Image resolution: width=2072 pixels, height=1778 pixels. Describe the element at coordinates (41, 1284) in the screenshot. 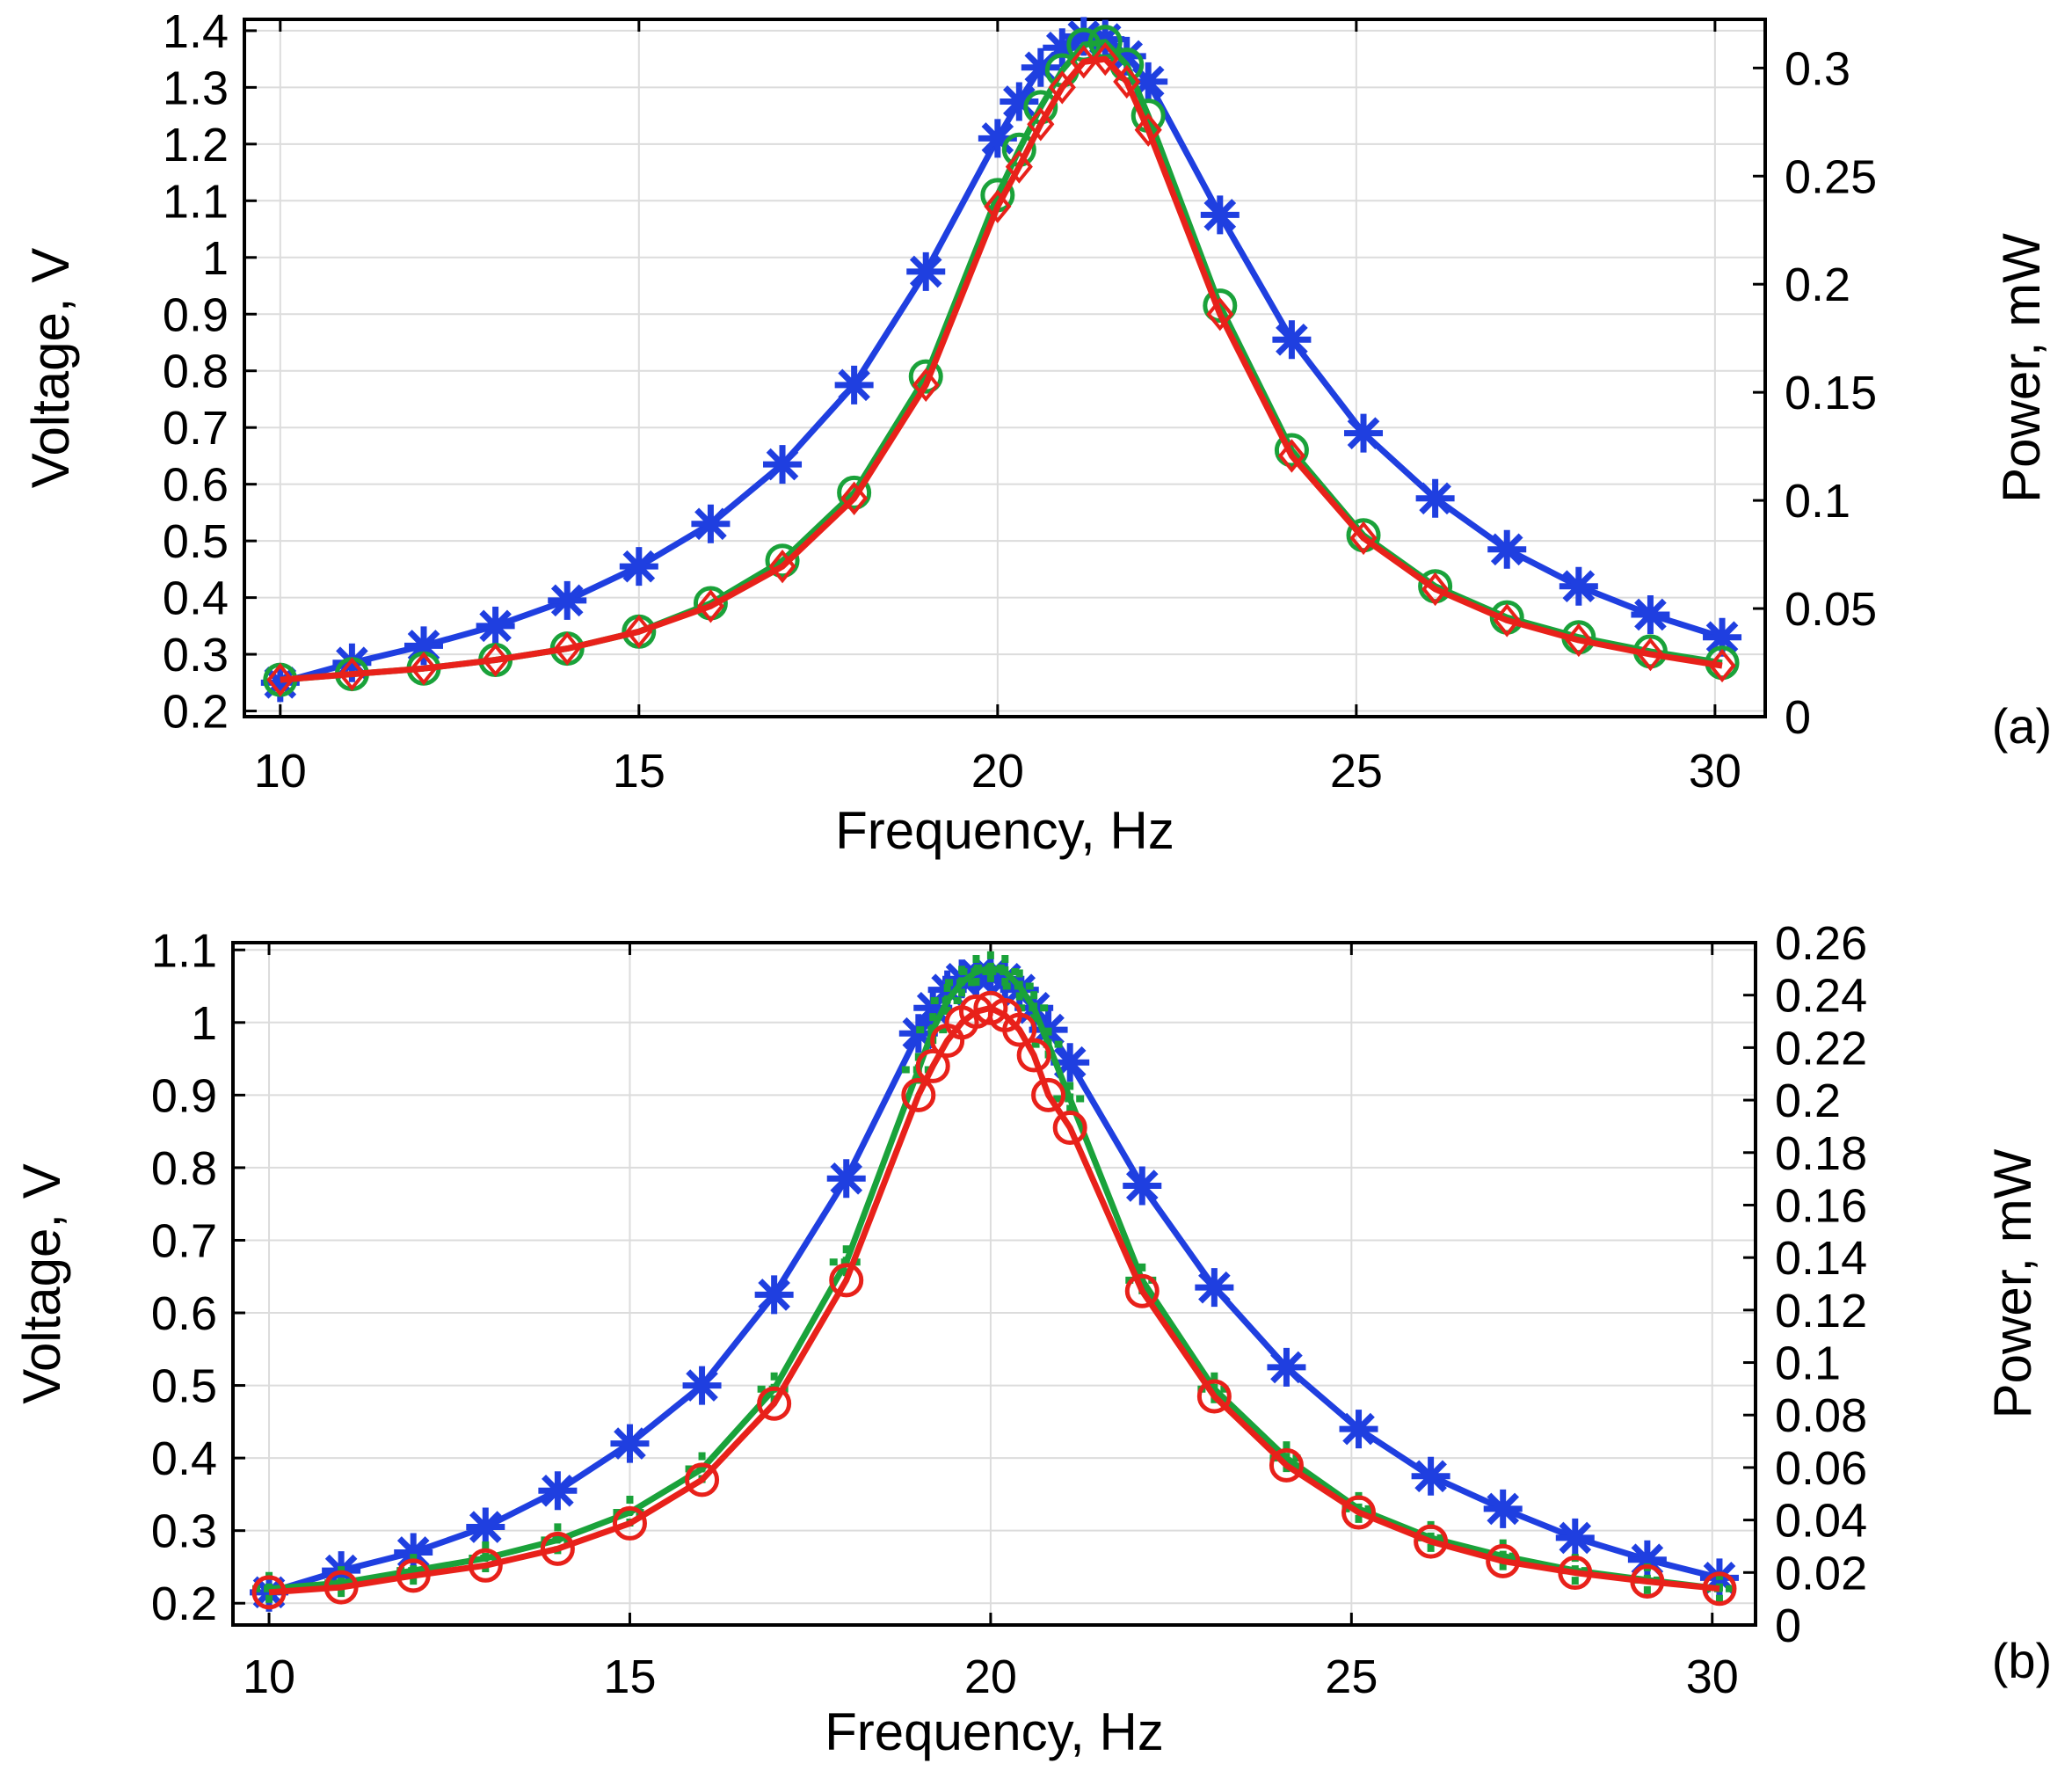

I see `y-axis-title: Voltage, V` at that location.